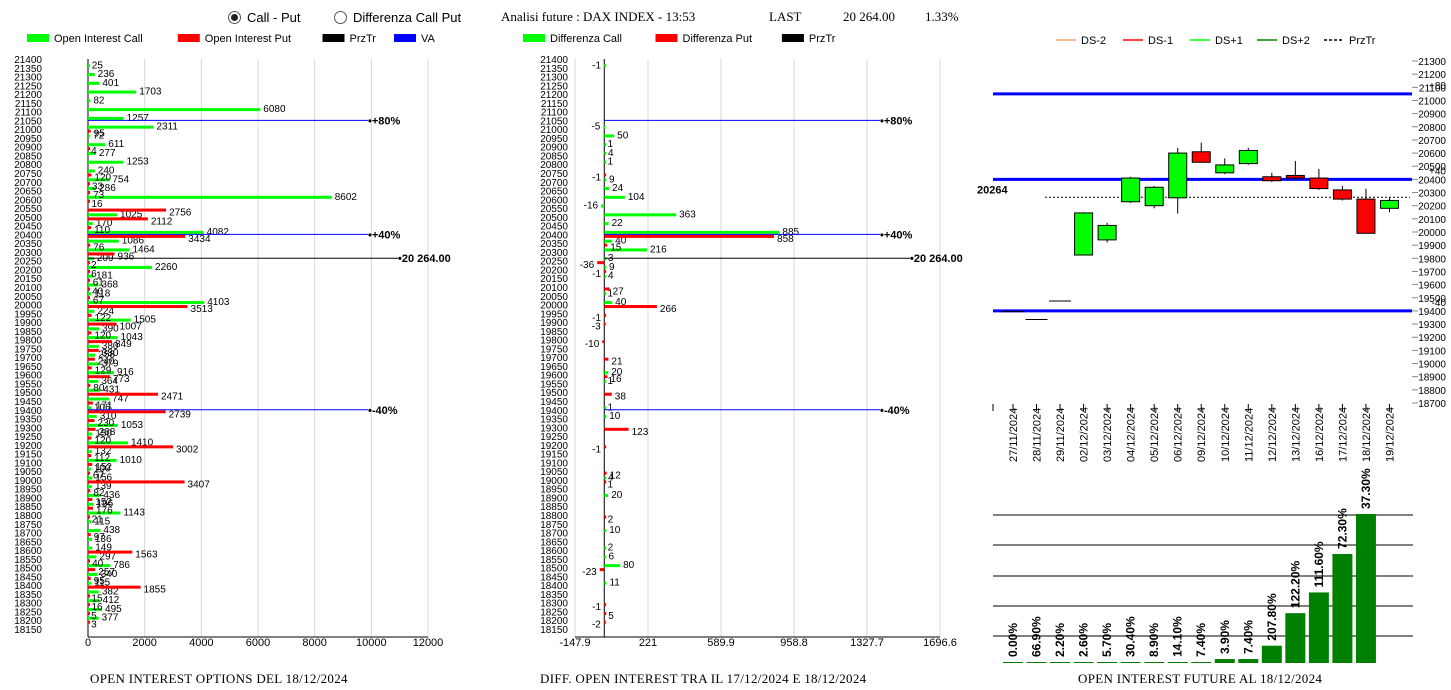 The image size is (1451, 690). What do you see at coordinates (105, 504) in the screenshot?
I see `oi-options-bar-label: 196` at bounding box center [105, 504].